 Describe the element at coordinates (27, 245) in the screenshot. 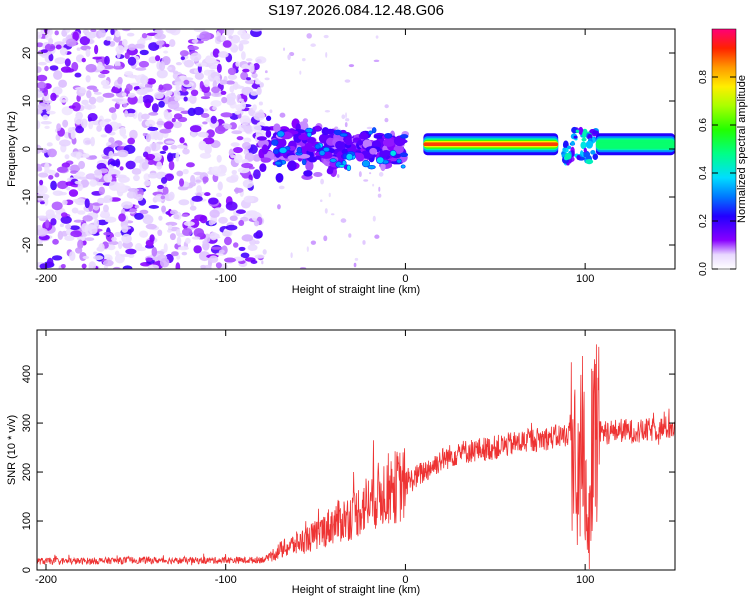

I see `spectrogram-y-tick-label: -20` at that location.